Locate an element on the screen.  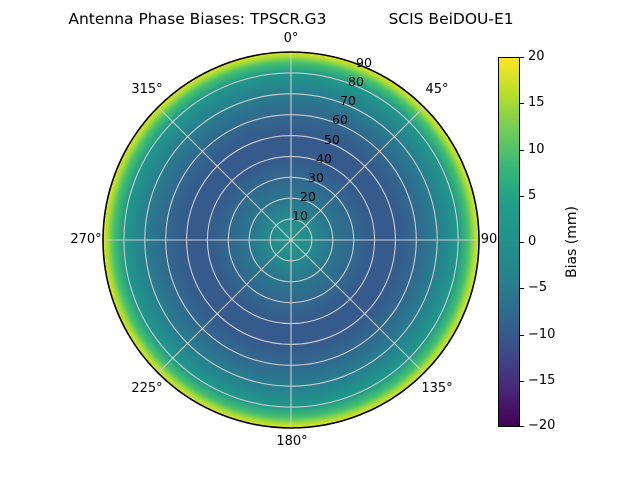
theta-label-45: 45° is located at coordinates (437, 89).